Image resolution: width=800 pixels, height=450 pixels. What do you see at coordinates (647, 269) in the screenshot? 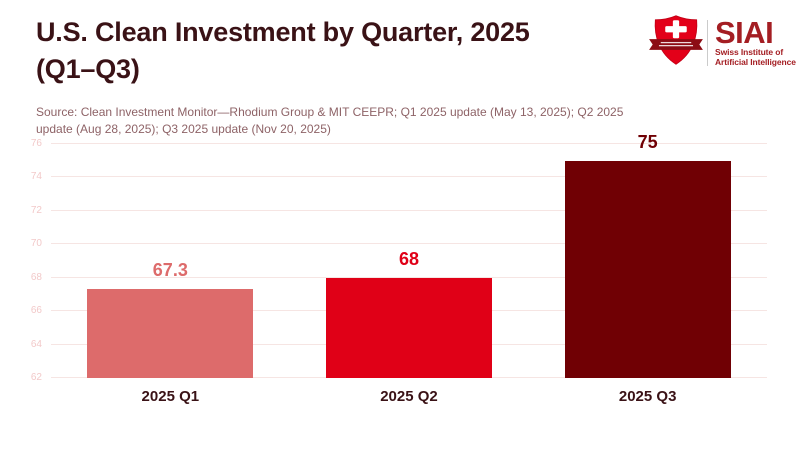
I see `bar-2025-q3` at bounding box center [647, 269].